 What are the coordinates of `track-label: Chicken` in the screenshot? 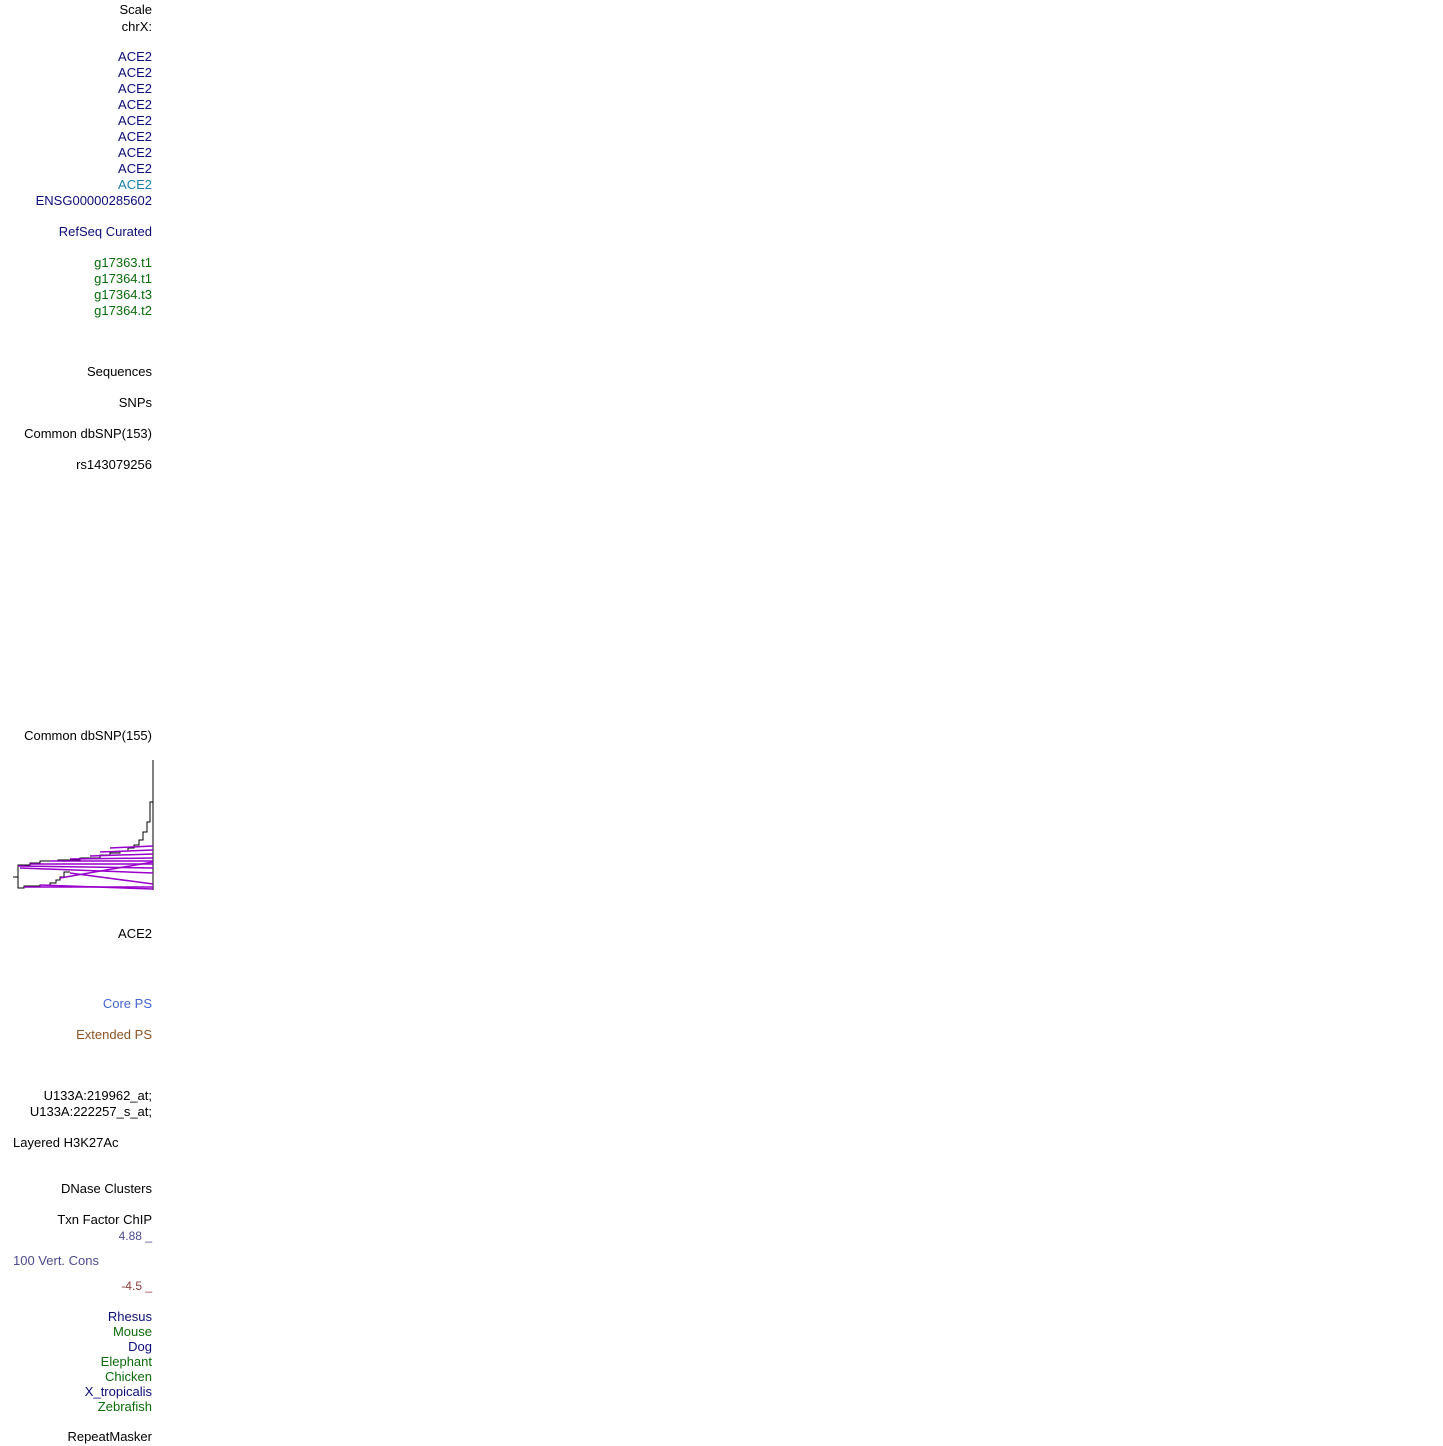 It's located at (128, 1376).